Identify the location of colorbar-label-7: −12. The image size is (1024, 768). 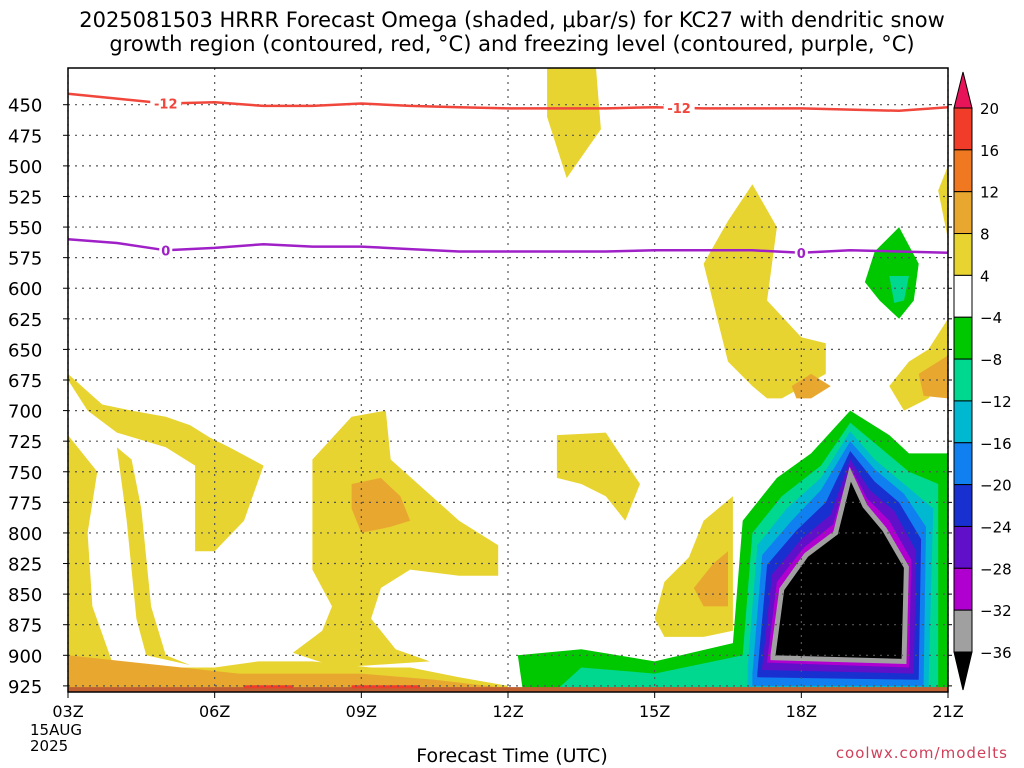
(996, 402).